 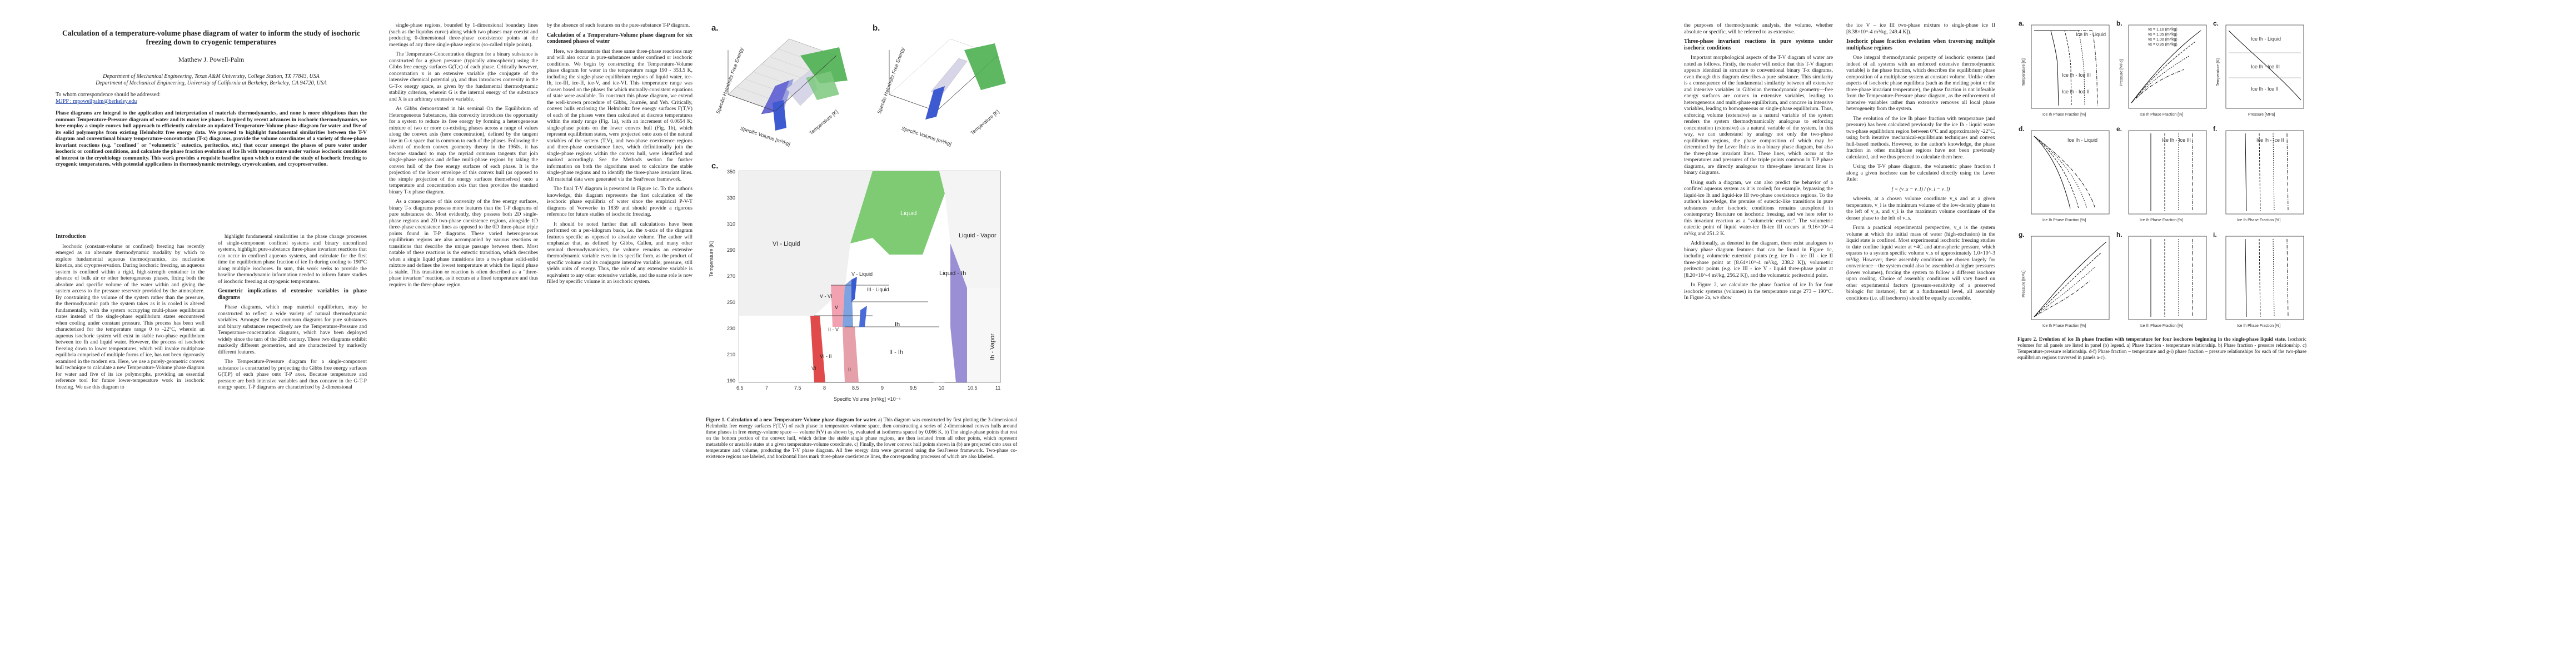 I want to click on panel-c-label: c., so click(x=715, y=166).